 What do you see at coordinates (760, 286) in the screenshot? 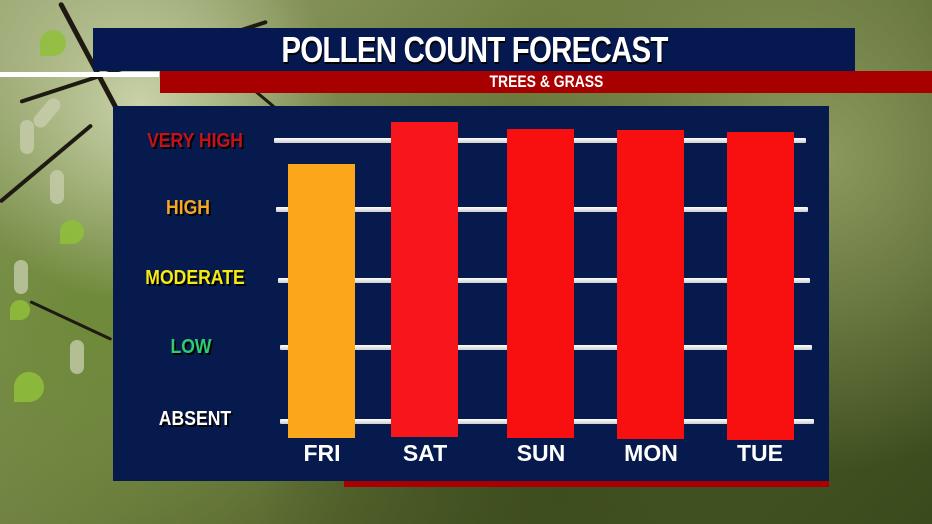
I see `bar-tue` at bounding box center [760, 286].